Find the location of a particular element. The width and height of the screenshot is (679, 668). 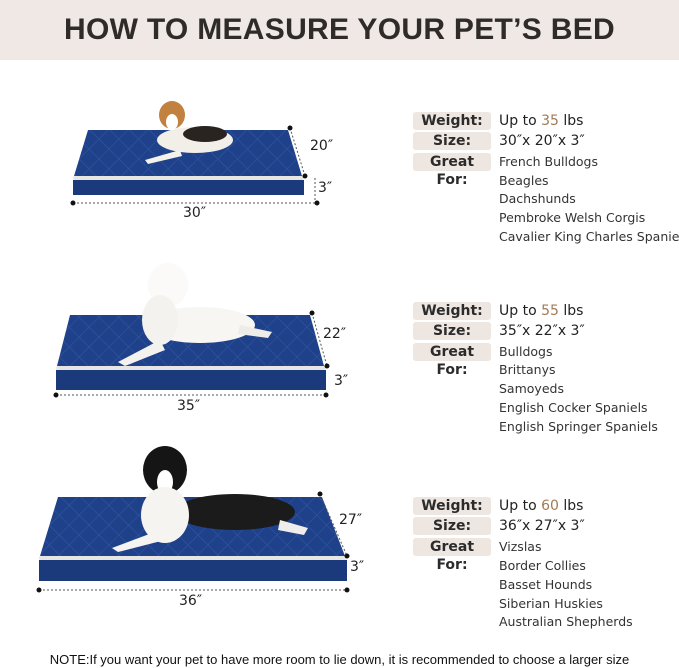

breed-item: Beagles is located at coordinates (524, 180).